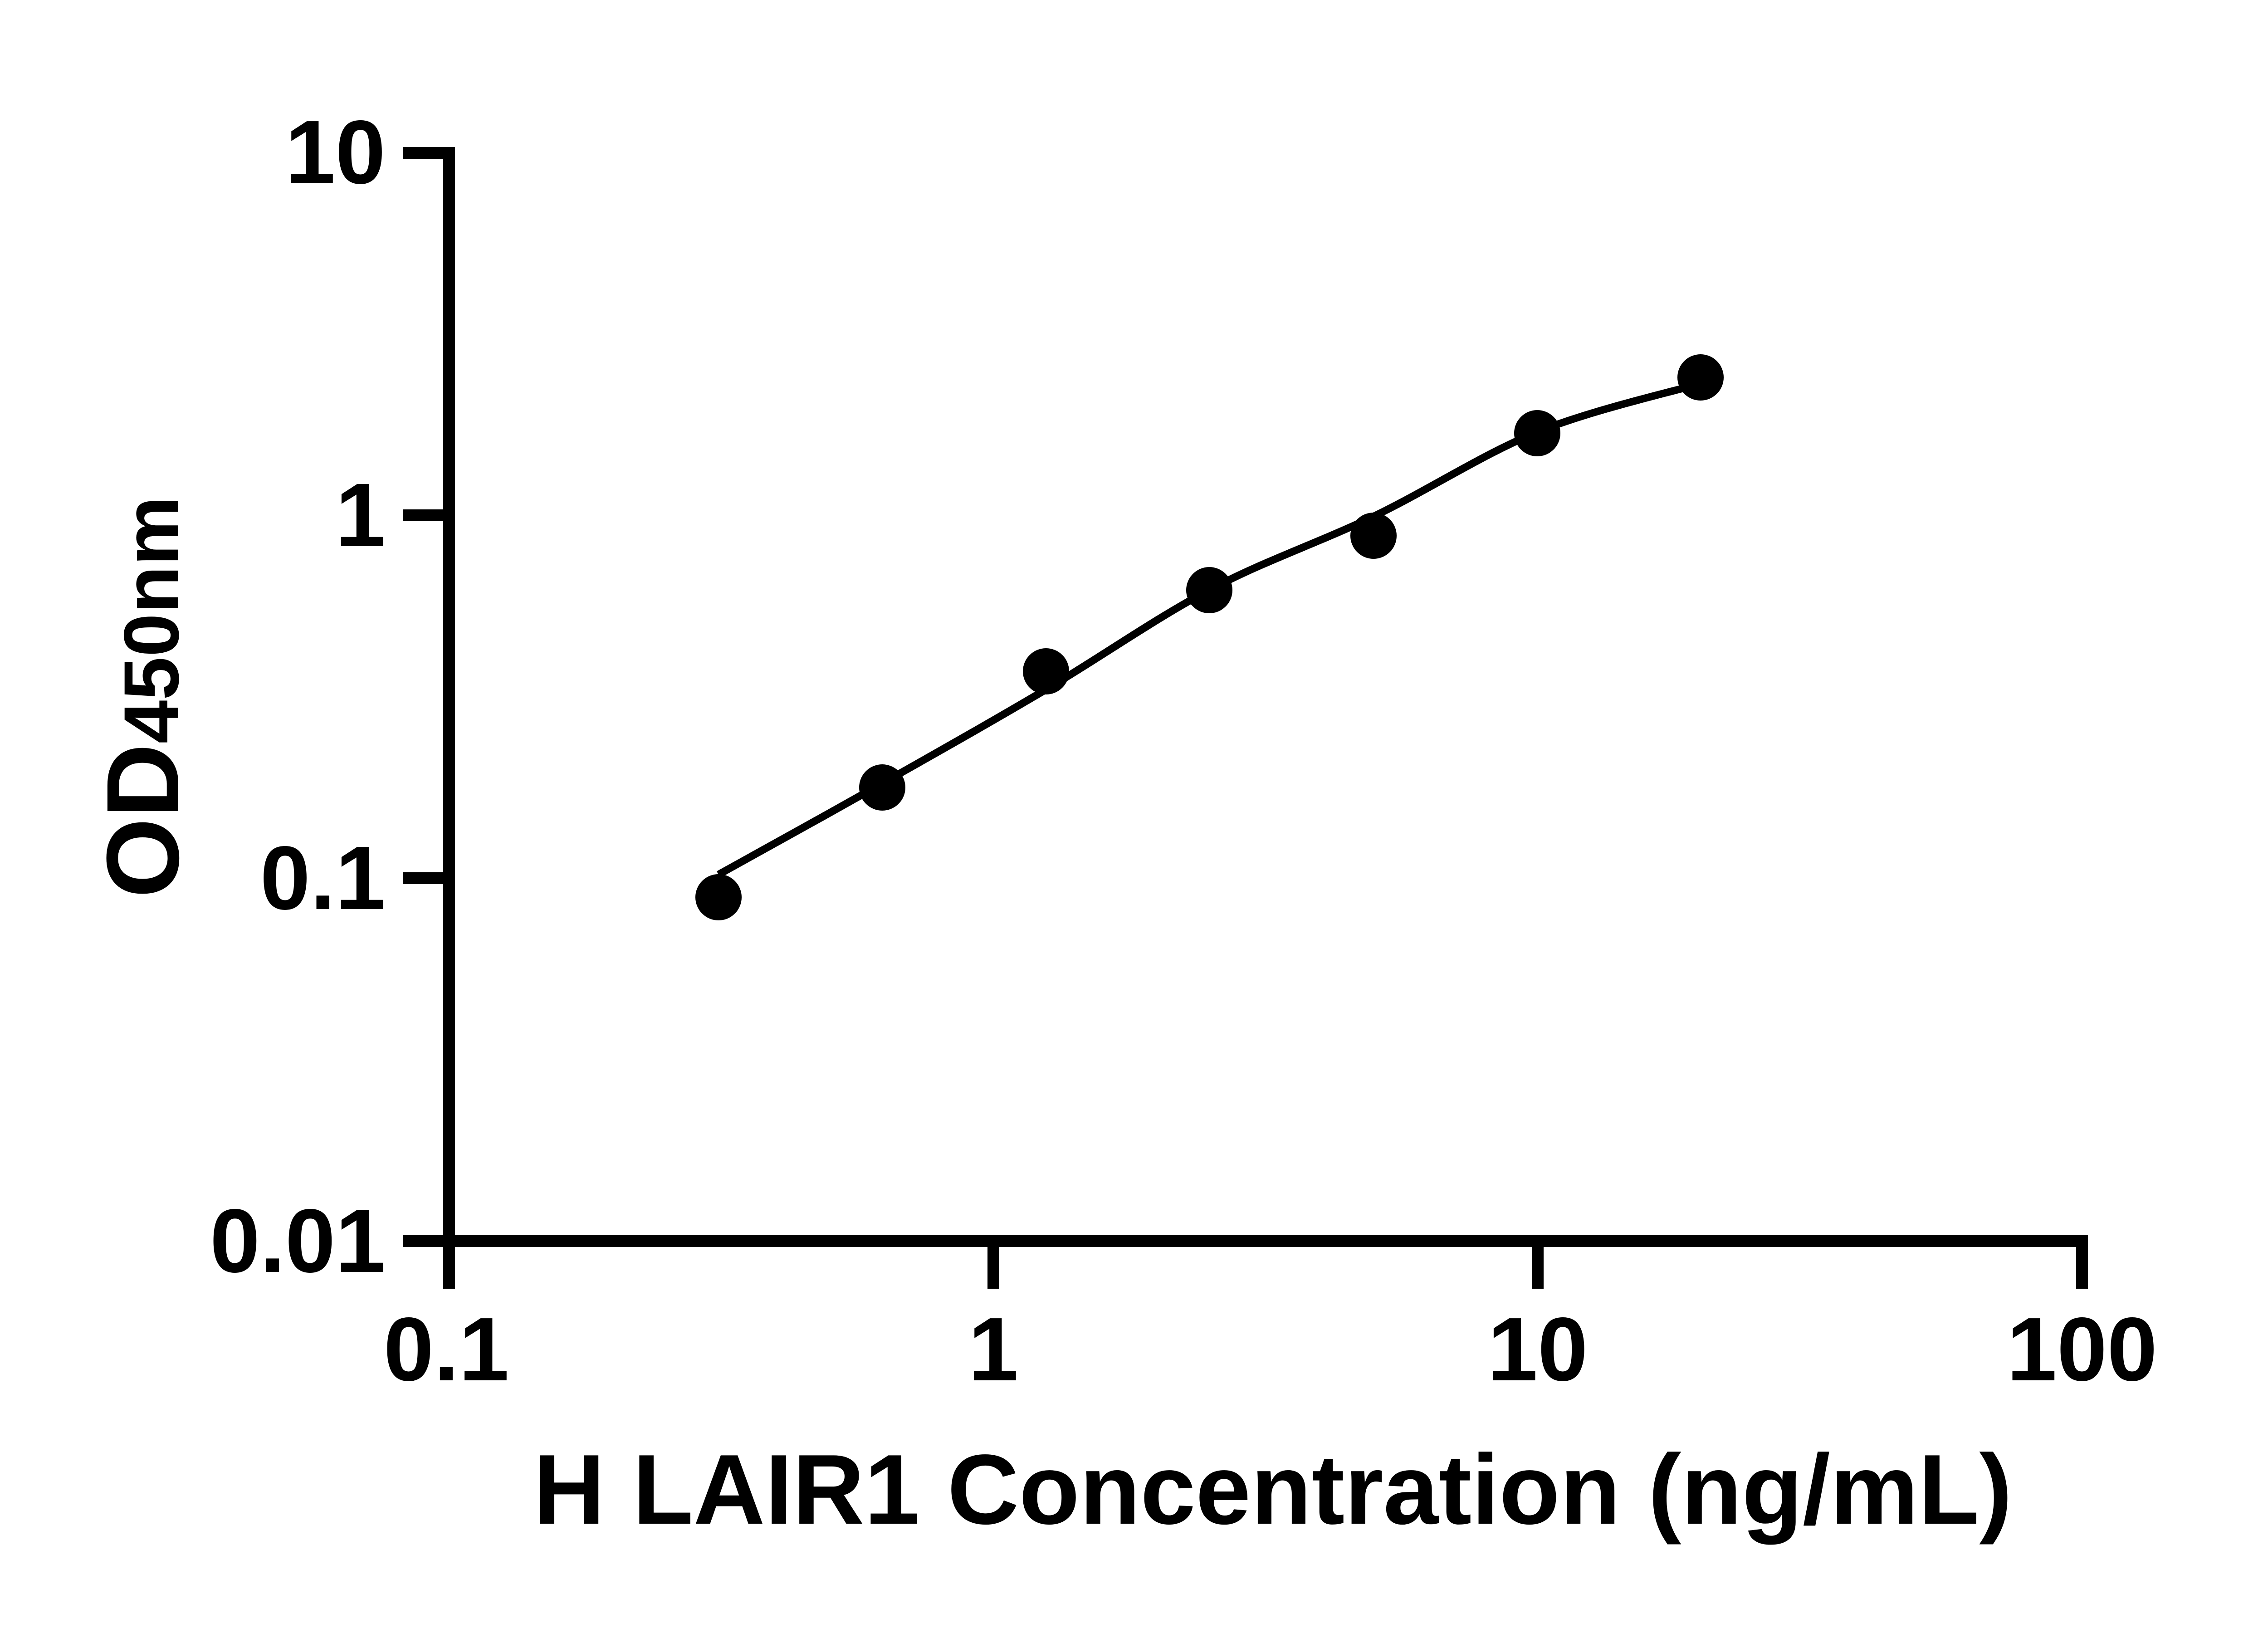  Describe the element at coordinates (2082, 1349) in the screenshot. I see `svg-text: 100` at that location.